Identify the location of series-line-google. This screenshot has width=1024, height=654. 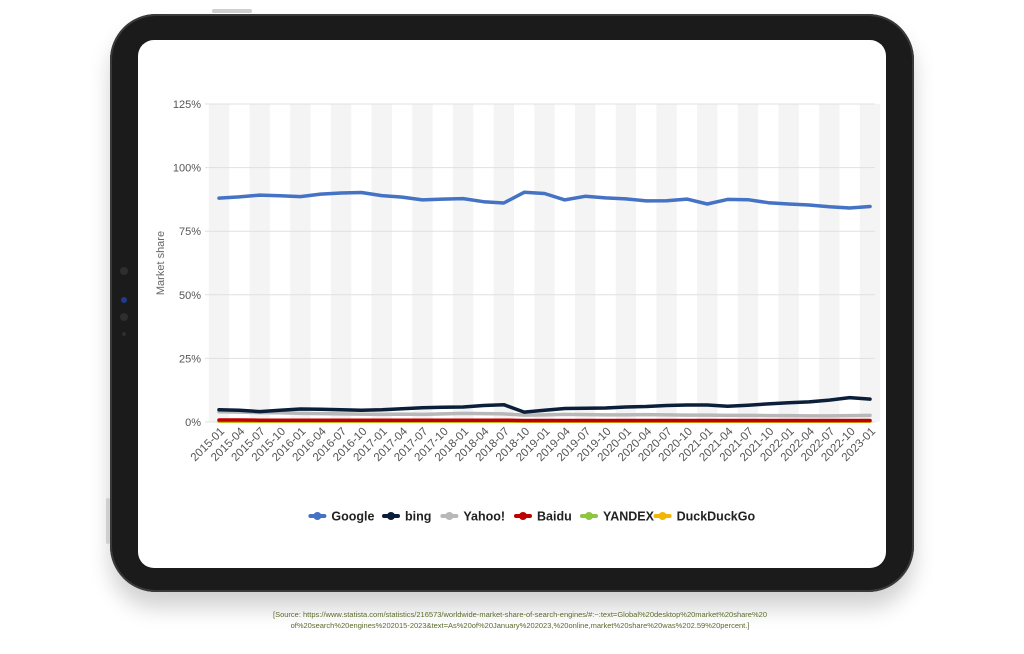
(544, 200).